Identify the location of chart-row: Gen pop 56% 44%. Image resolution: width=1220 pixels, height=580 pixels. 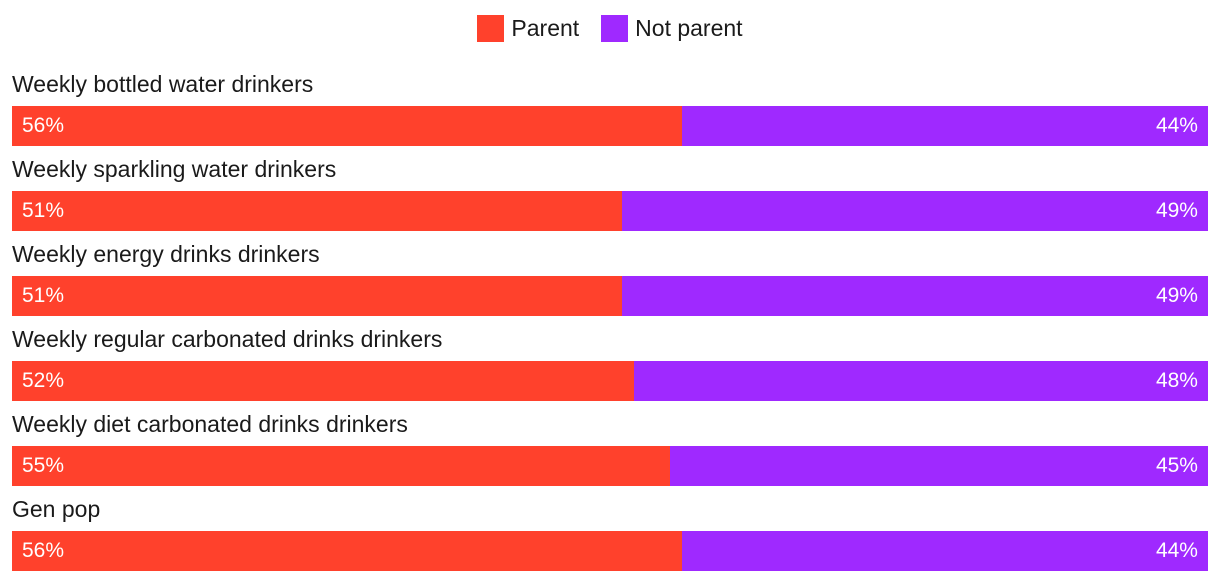
(610, 533).